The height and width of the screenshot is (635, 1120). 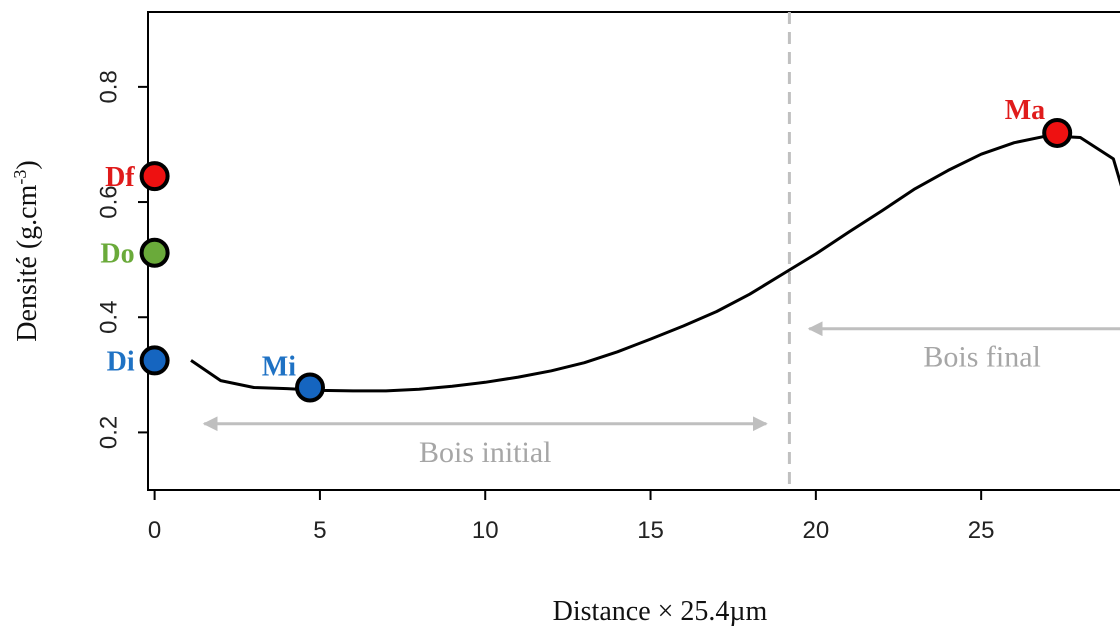 I want to click on point-label-df: Df, so click(x=120, y=177).